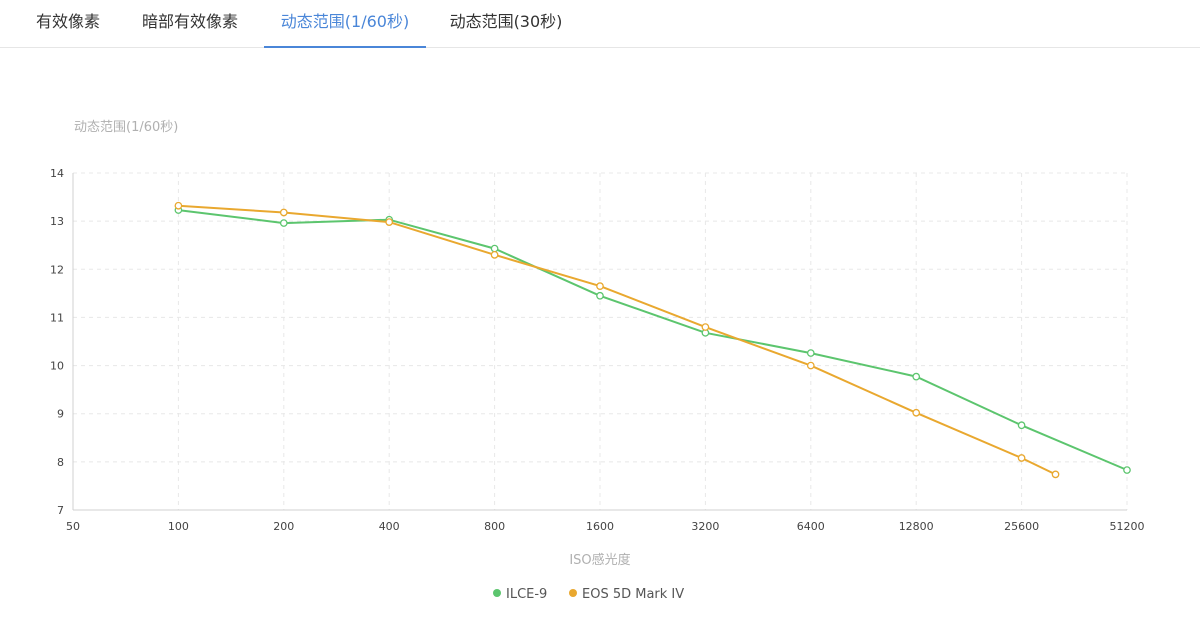 The image size is (1200, 625). What do you see at coordinates (126, 127) in the screenshot?
I see `y-axis-title: 动态范围(1/60秒)` at bounding box center [126, 127].